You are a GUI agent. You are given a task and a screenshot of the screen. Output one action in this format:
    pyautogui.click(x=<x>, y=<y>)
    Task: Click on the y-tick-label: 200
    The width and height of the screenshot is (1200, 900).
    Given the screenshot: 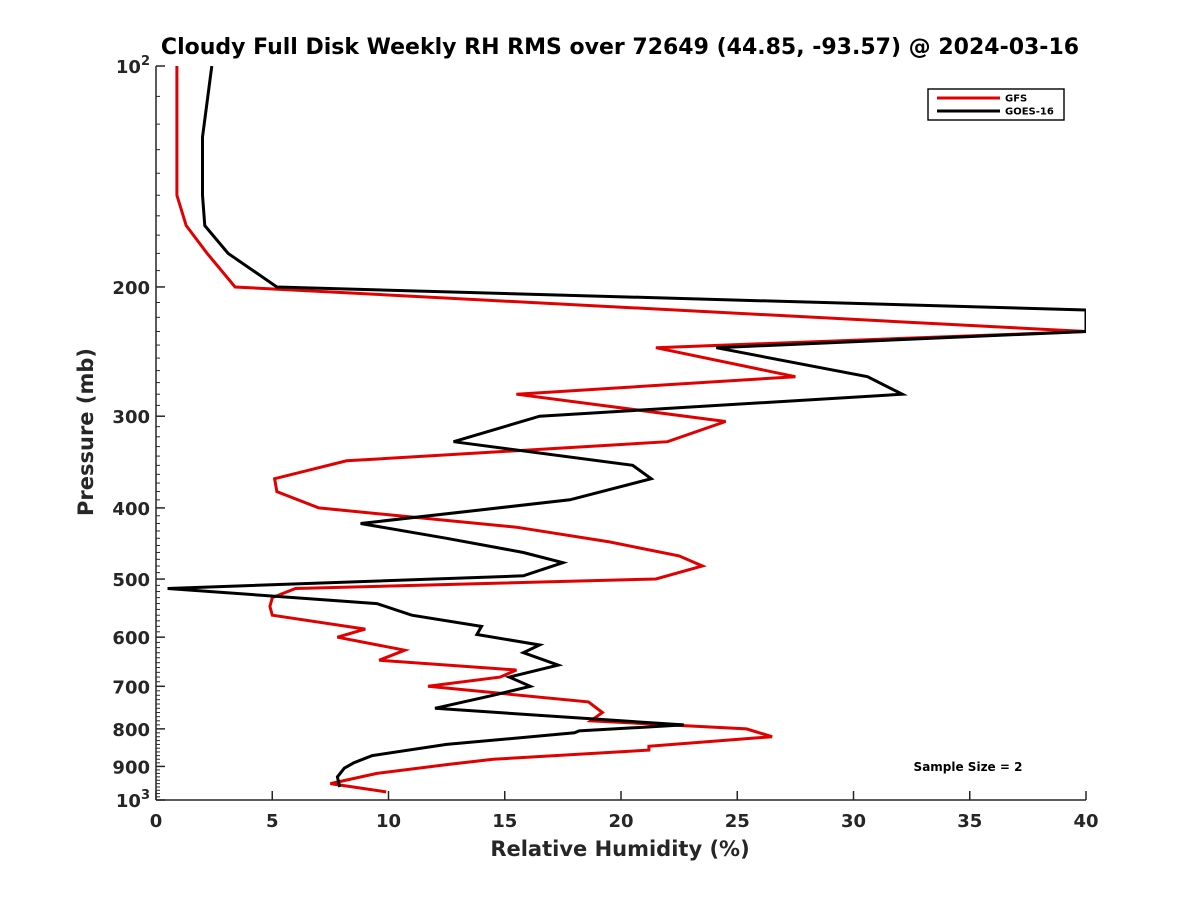 What is the action you would take?
    pyautogui.click(x=131, y=288)
    